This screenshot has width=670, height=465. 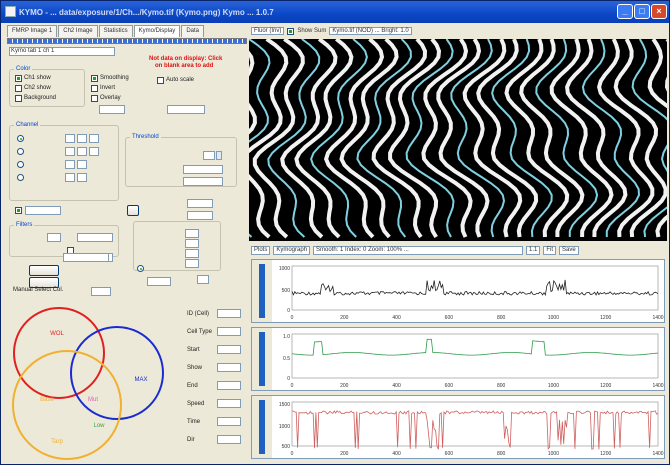 I want to click on venn-label-center: Mut, so click(x=93, y=400).